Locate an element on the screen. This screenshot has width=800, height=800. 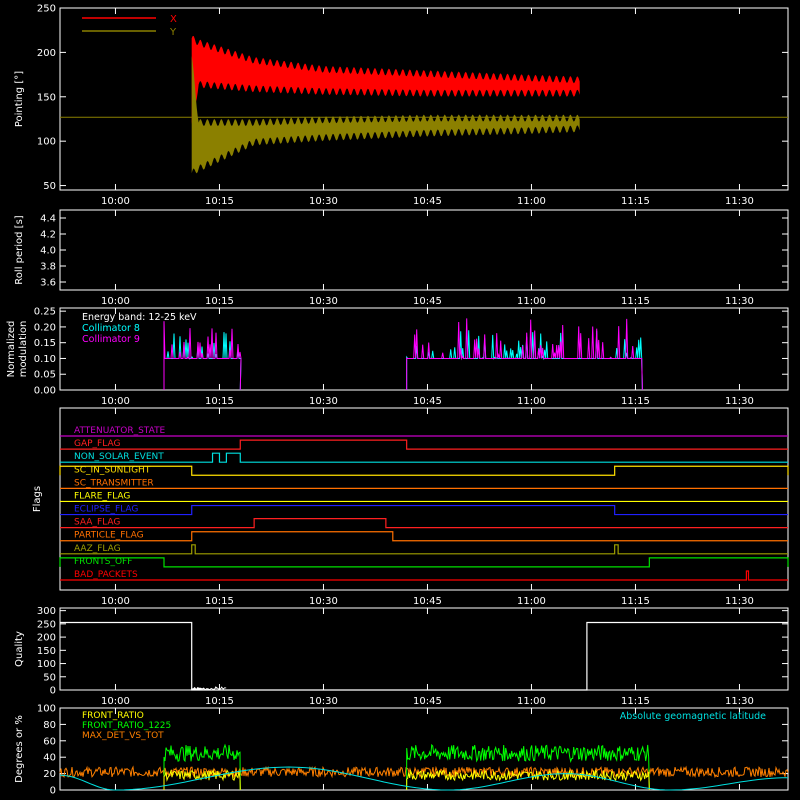
pointing-ytick-label: 200 is located at coordinates (46, 53).